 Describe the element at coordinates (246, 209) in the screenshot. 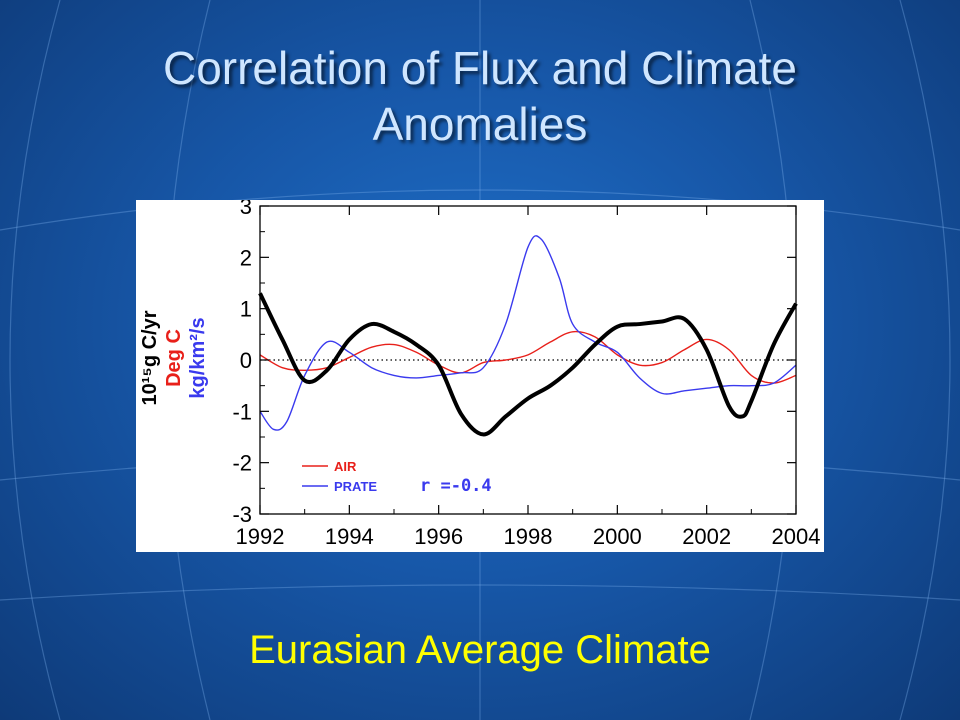

I see `y-tick-label: 3` at that location.